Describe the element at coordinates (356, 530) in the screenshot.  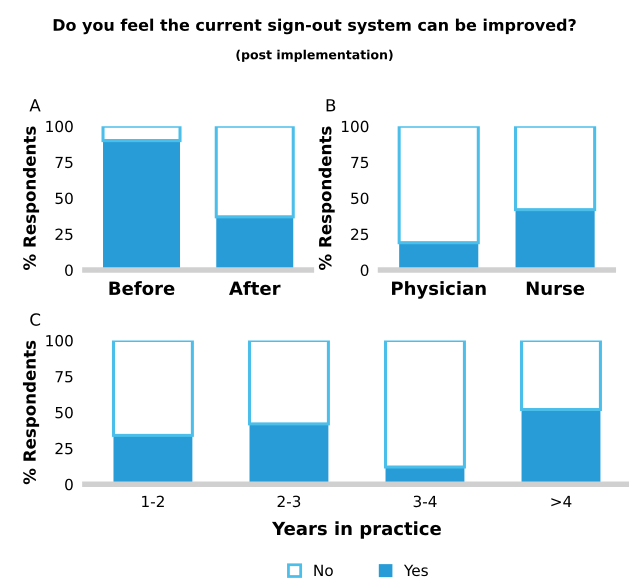
I see `x-axis-title: Years in practice` at that location.